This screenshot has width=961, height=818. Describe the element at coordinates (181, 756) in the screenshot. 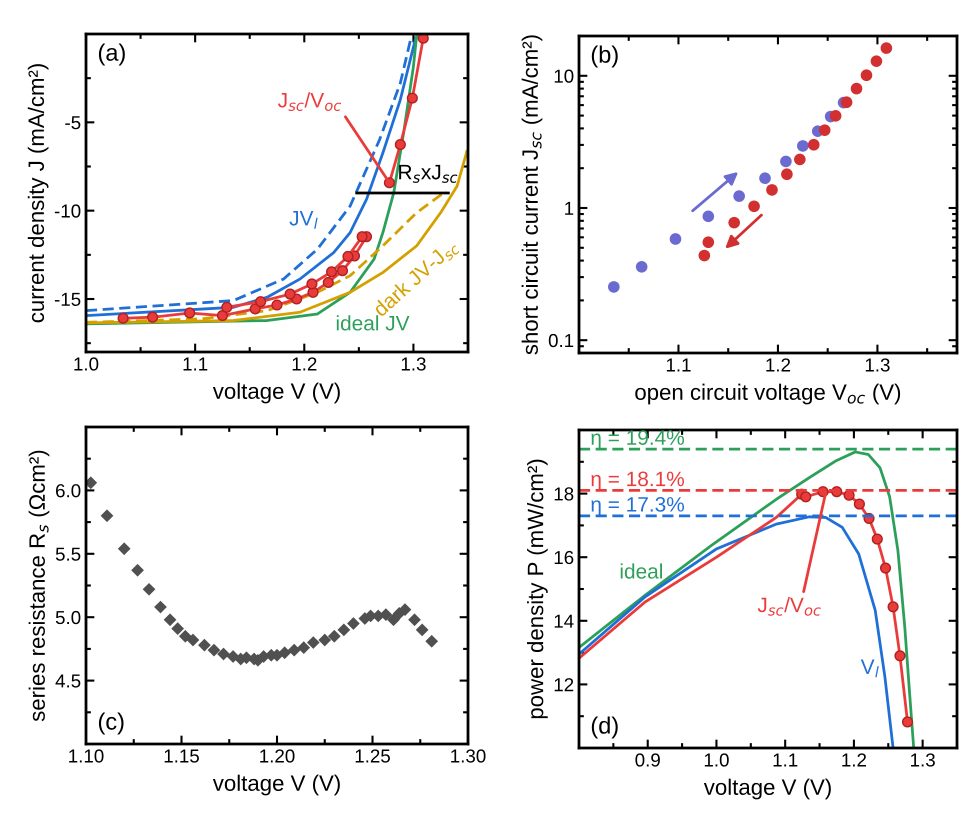

I see `x-tick-label: 1.15` at that location.